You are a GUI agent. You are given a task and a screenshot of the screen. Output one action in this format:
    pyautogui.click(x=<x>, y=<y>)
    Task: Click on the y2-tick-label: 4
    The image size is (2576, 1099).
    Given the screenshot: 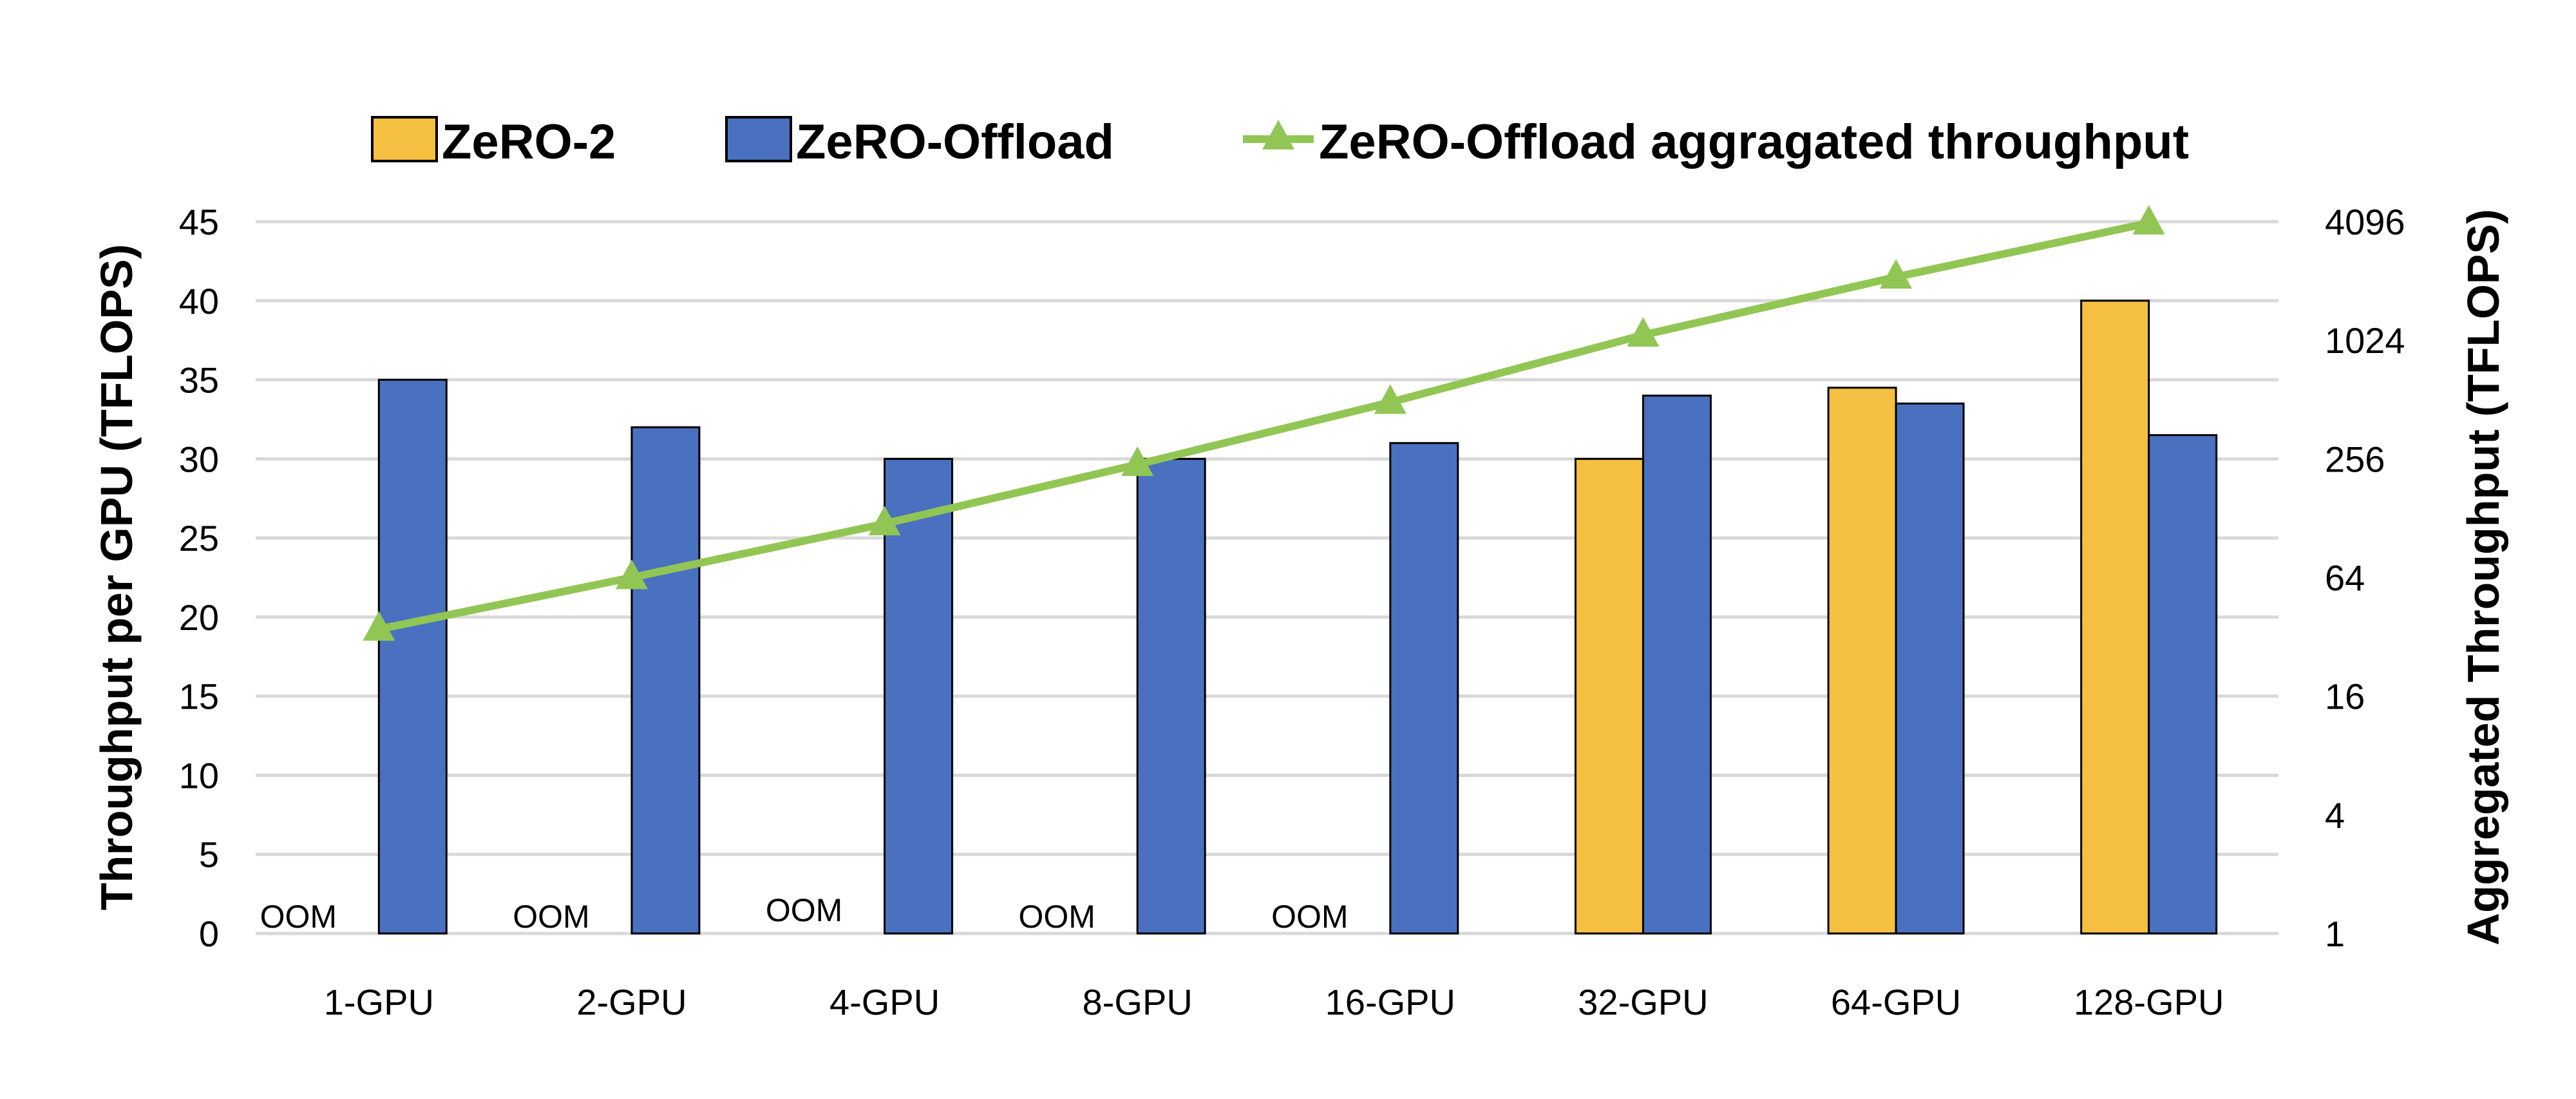 What is the action you would take?
    pyautogui.click(x=2335, y=815)
    